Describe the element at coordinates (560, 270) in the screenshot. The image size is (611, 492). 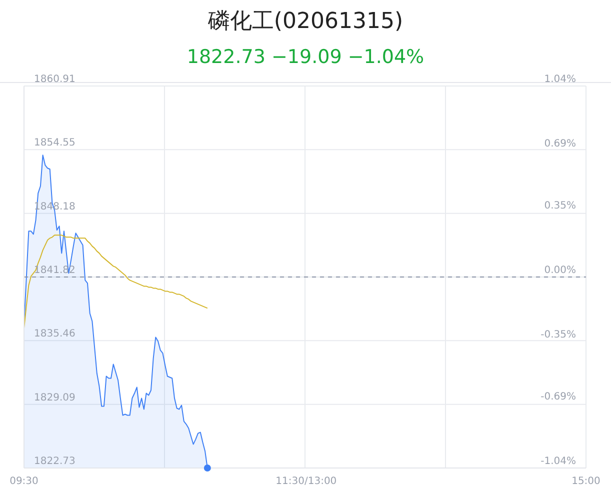
I see `y2-tick-label: 0.00%` at that location.